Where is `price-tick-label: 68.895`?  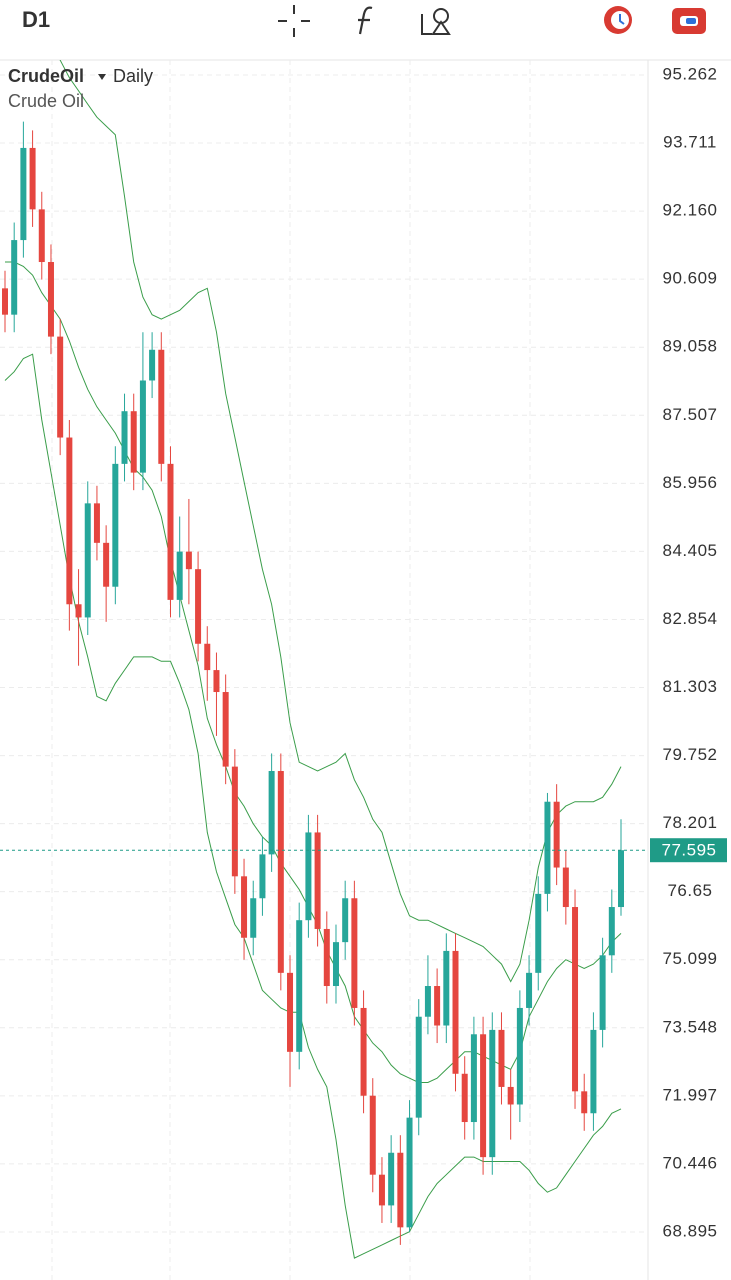
price-tick-label: 68.895 is located at coordinates (690, 1230).